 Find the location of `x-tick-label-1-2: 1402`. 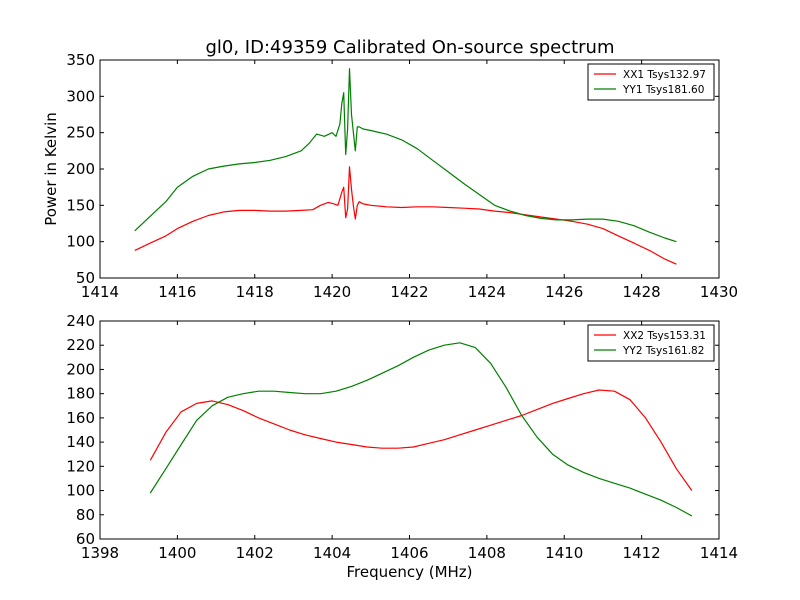

x-tick-label-1-2: 1402 is located at coordinates (255, 553).